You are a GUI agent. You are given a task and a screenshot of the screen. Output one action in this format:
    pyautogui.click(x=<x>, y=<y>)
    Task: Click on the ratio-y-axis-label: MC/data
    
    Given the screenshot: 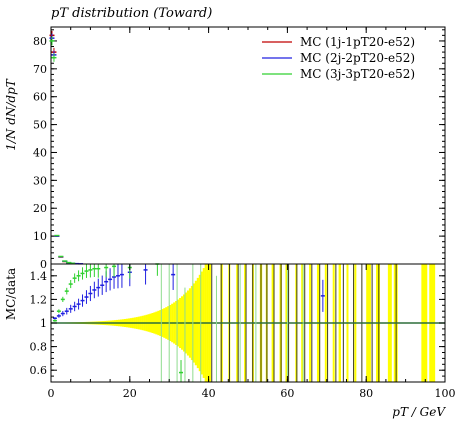 What is the action you would take?
    pyautogui.click(x=11, y=294)
    